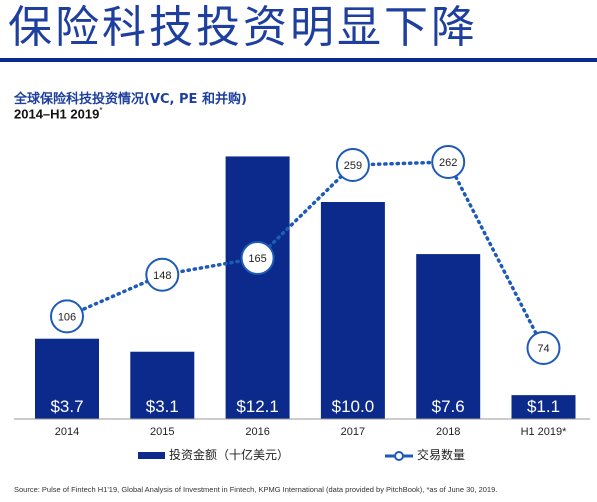 This screenshot has height=502, width=597. I want to click on x-tick-label: 2016, so click(257, 432).